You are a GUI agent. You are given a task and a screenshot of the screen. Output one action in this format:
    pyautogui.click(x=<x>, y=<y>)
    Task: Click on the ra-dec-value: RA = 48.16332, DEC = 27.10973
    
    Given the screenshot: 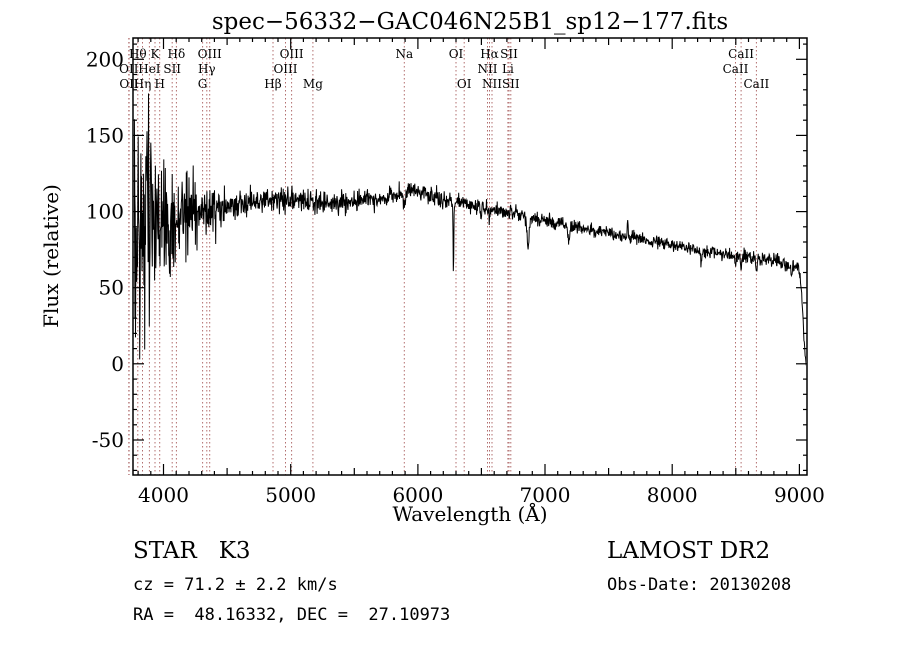 What is the action you would take?
    pyautogui.click(x=291, y=615)
    